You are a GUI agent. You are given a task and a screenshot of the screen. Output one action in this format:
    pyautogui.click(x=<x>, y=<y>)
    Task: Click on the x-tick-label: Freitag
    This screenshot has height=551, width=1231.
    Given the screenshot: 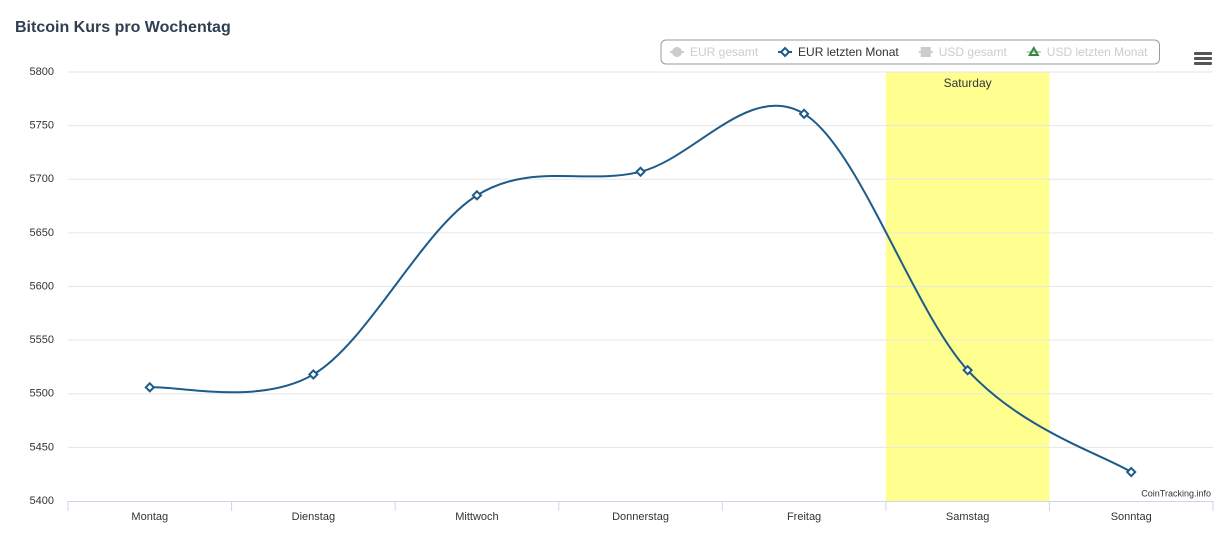 What is the action you would take?
    pyautogui.click(x=804, y=517)
    